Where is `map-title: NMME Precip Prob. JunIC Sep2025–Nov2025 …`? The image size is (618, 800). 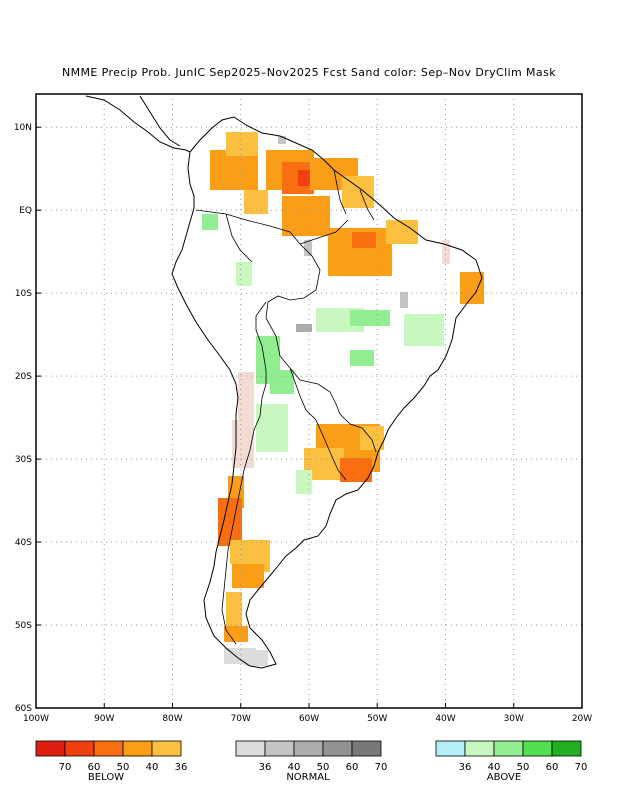
map-title: NMME Precip Prob. JunIC Sep2025–Nov2025 … is located at coordinates (309, 72).